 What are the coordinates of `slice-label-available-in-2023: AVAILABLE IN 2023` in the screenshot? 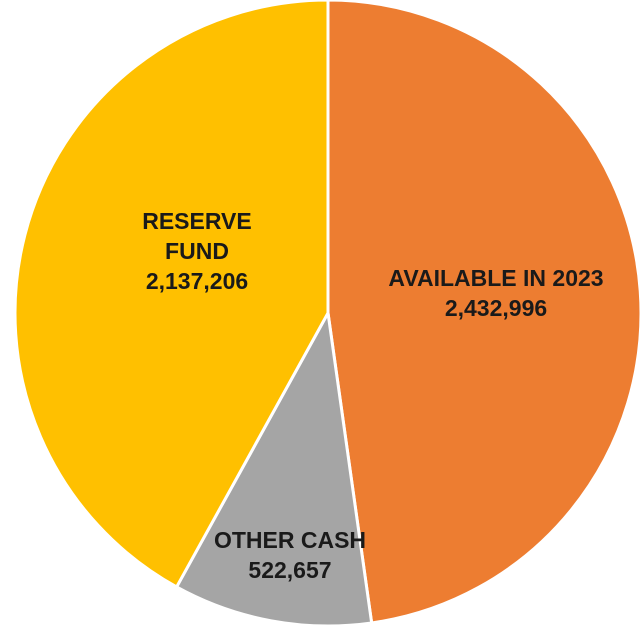 It's located at (495, 278).